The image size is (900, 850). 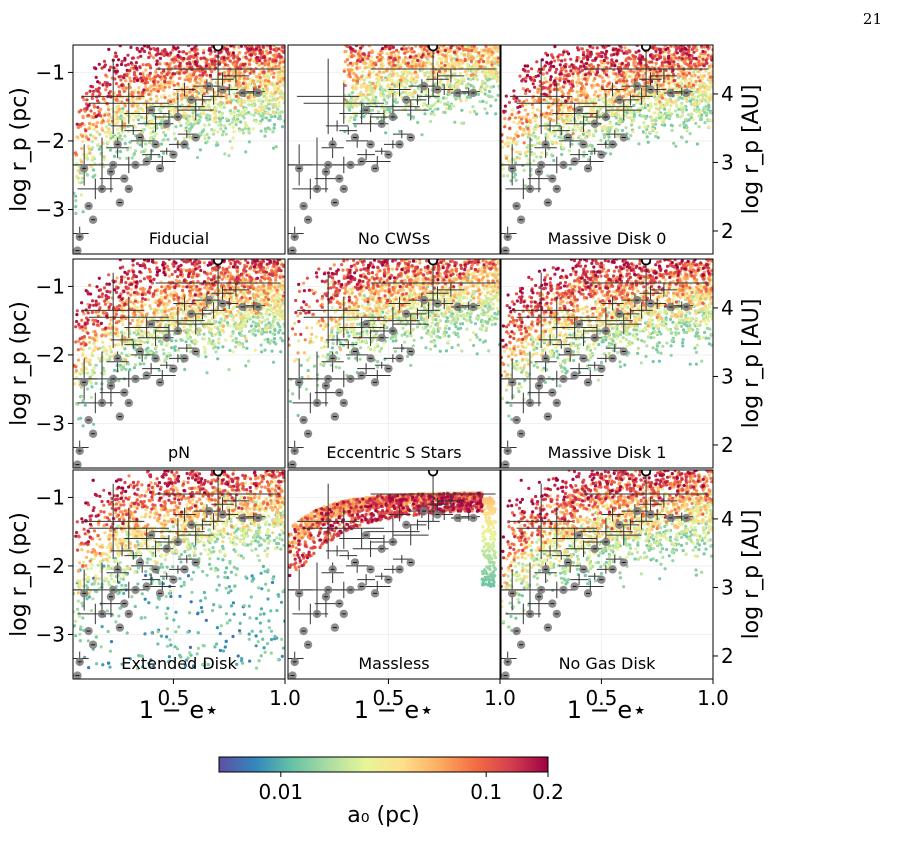 What do you see at coordinates (50, 72) in the screenshot?
I see `y-tick-label: −1` at bounding box center [50, 72].